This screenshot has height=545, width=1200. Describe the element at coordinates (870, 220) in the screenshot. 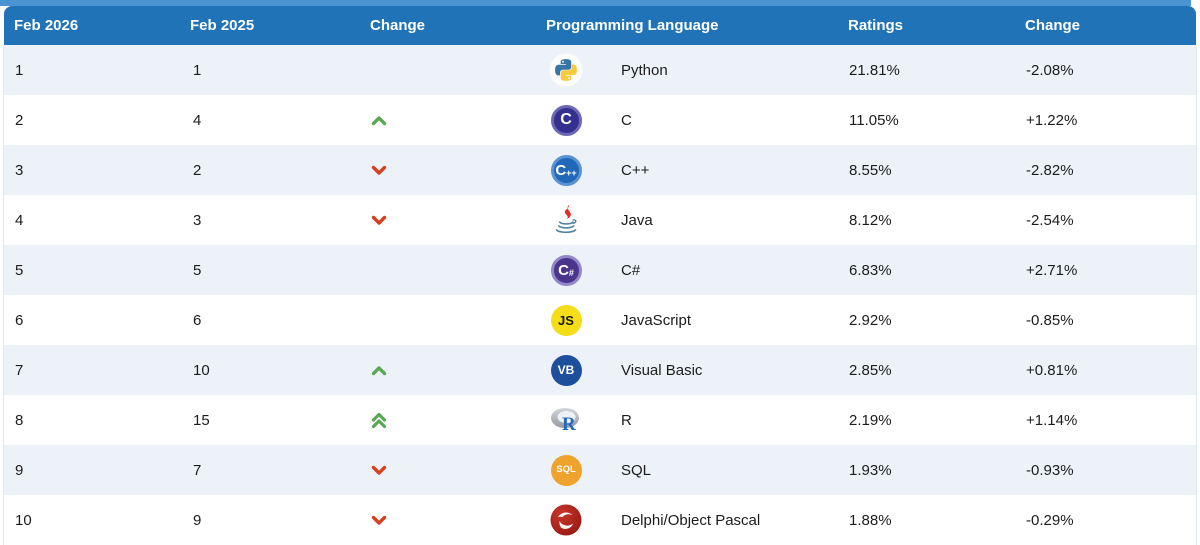

I see `rating-value: 8.12%` at that location.